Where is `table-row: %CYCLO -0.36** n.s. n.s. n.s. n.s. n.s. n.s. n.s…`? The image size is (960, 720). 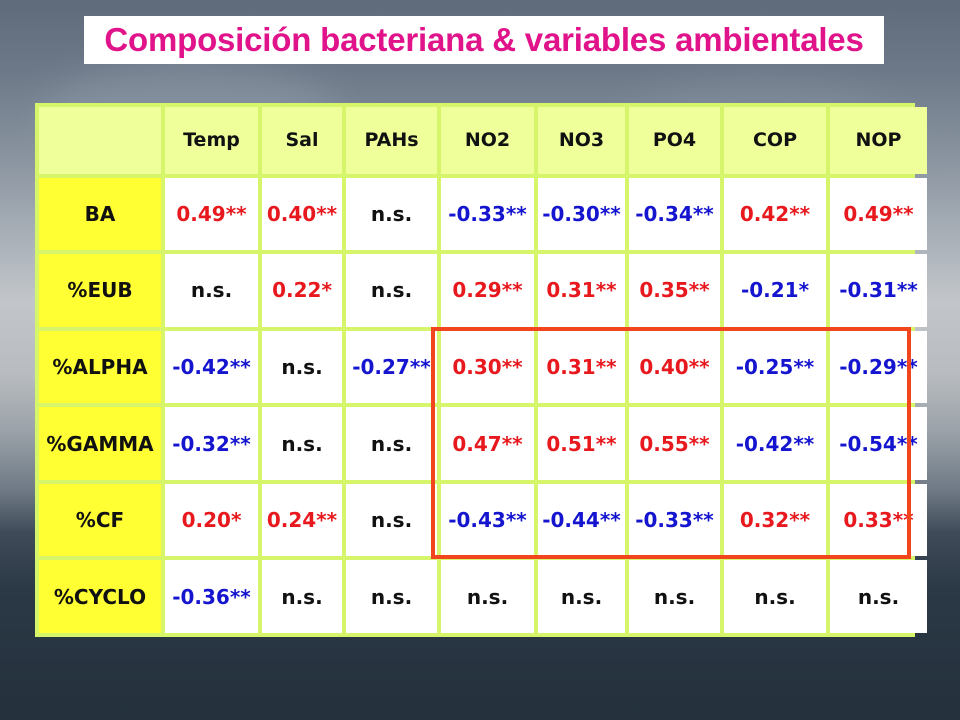
table-row: %CYCLO -0.36** n.s. n.s. n.s. n.s. n.s. n.s. n.s… is located at coordinates (483, 596).